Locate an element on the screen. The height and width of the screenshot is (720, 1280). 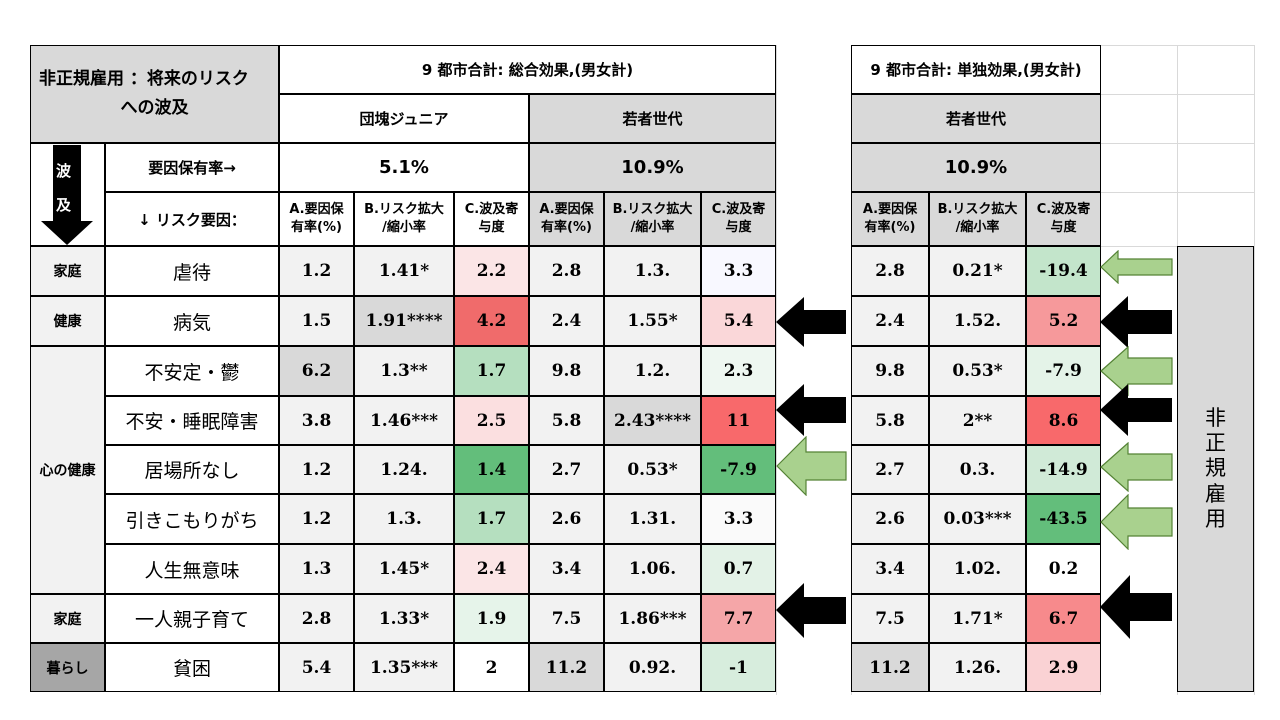
factor-rate-cell: 6.2 is located at coordinates (316, 371).